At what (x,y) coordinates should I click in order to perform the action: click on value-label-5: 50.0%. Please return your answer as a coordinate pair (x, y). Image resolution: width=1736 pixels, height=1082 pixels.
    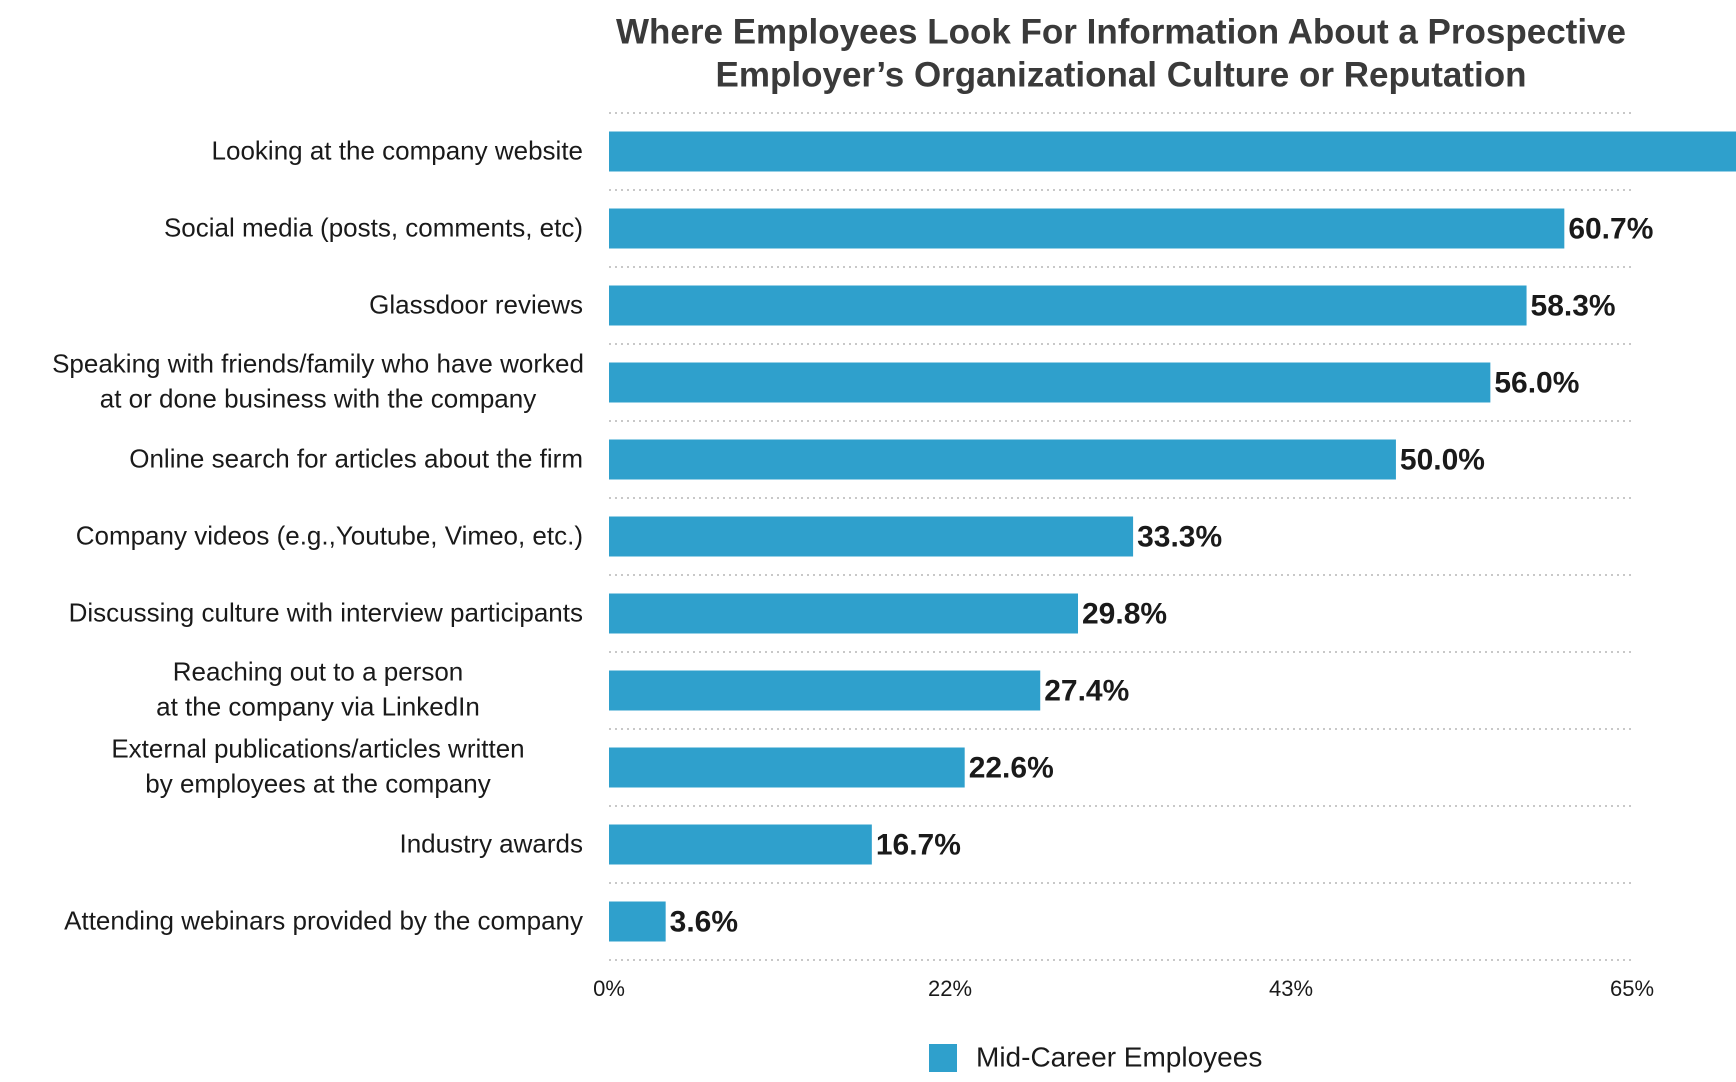
    Looking at the image, I should click on (1442, 459).